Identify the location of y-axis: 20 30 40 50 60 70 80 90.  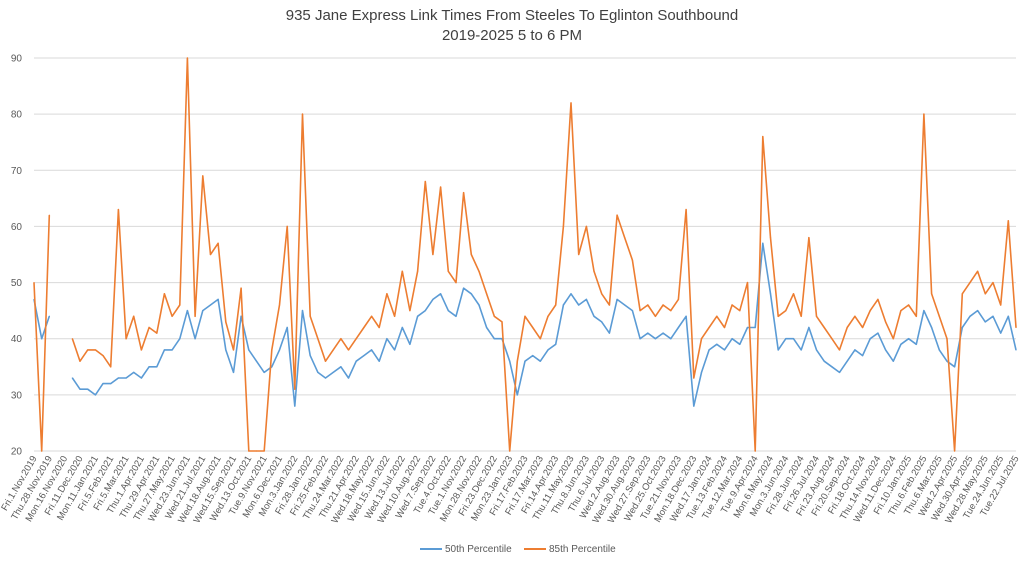
(17, 256).